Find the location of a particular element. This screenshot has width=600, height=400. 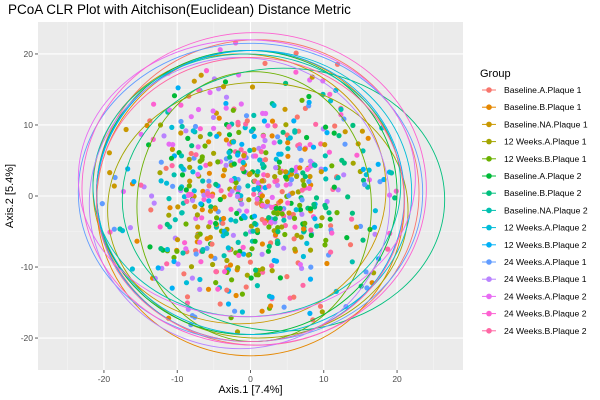

legend-label: Baseline.B.Plaque 2 is located at coordinates (543, 193).